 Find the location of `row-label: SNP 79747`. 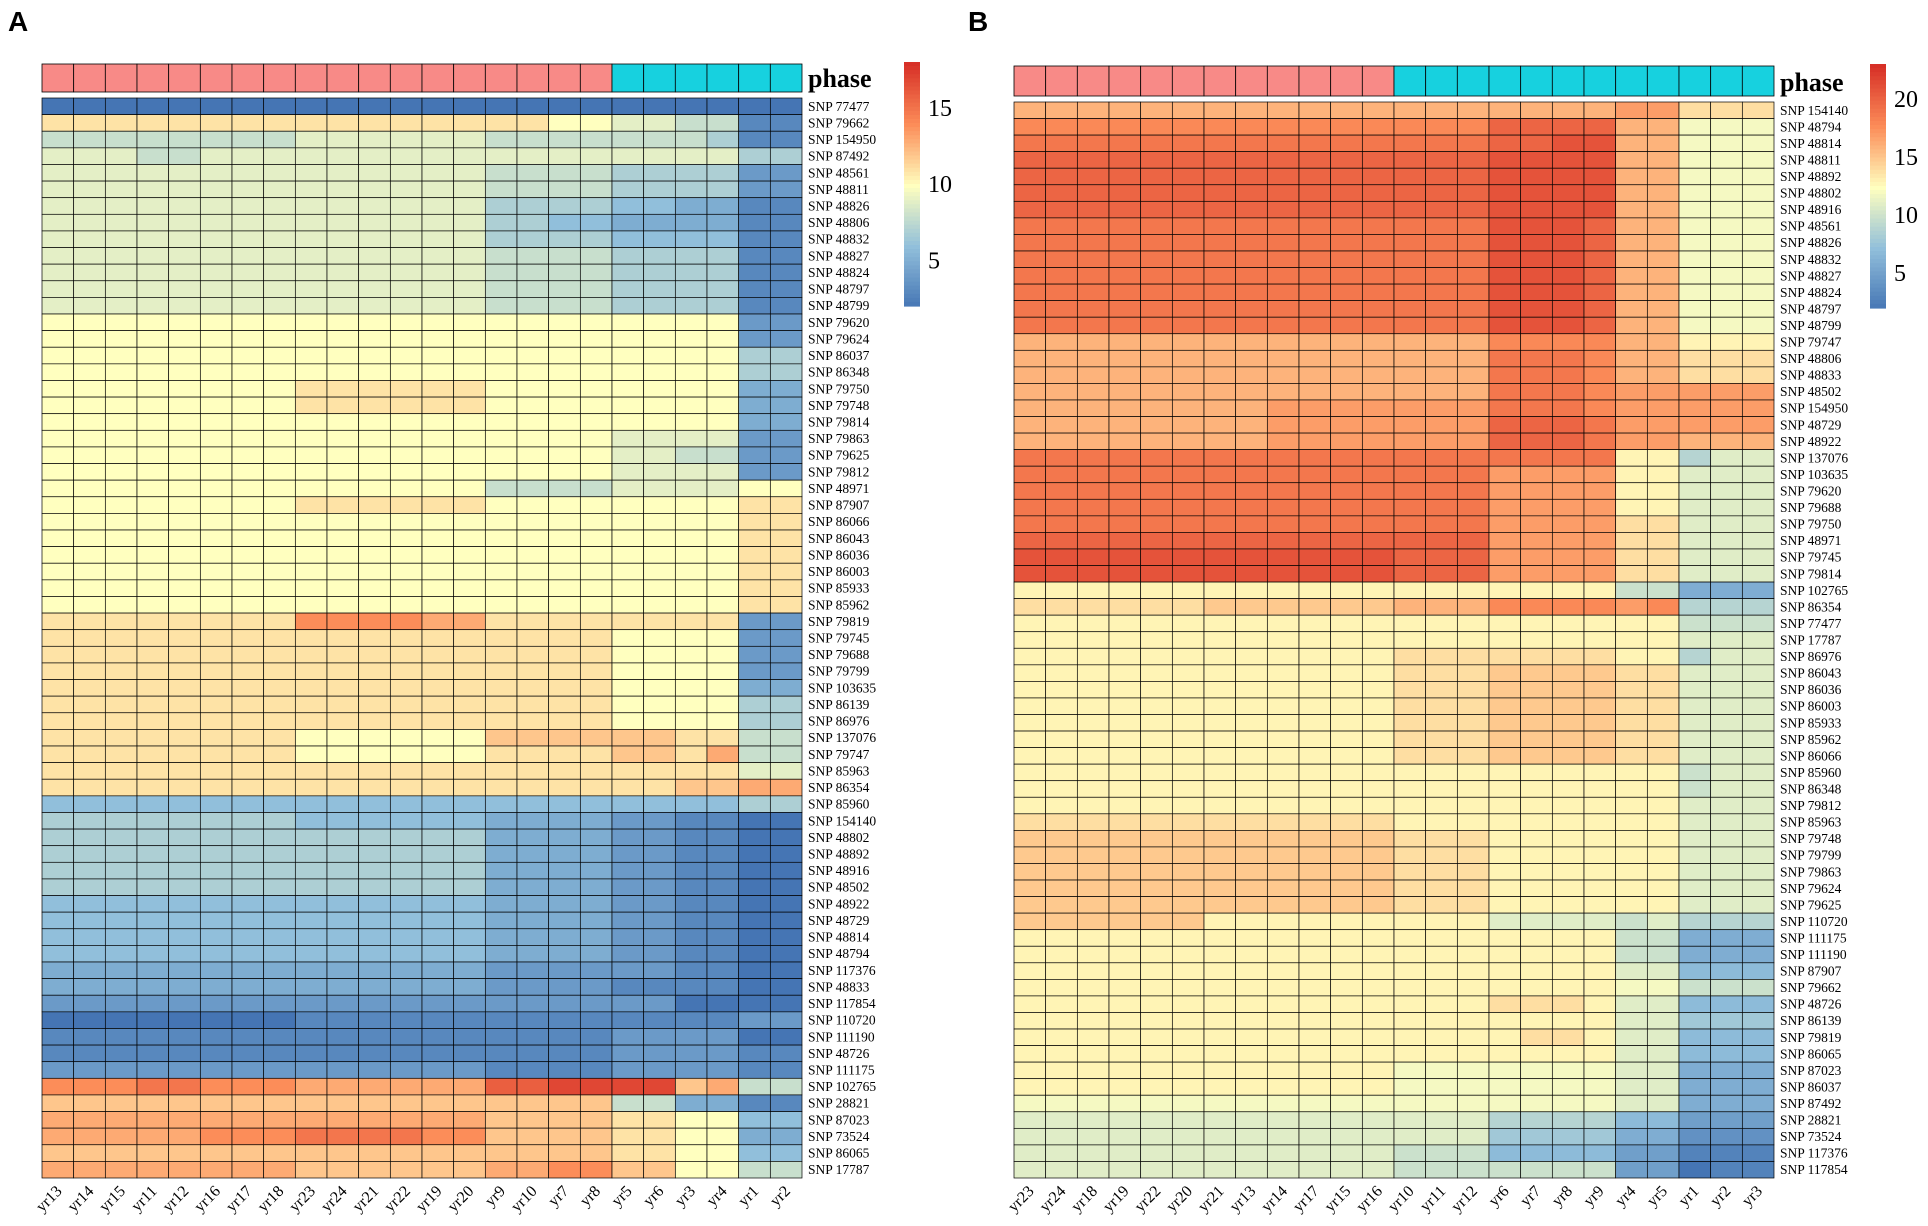

row-label: SNP 79747 is located at coordinates (839, 754).